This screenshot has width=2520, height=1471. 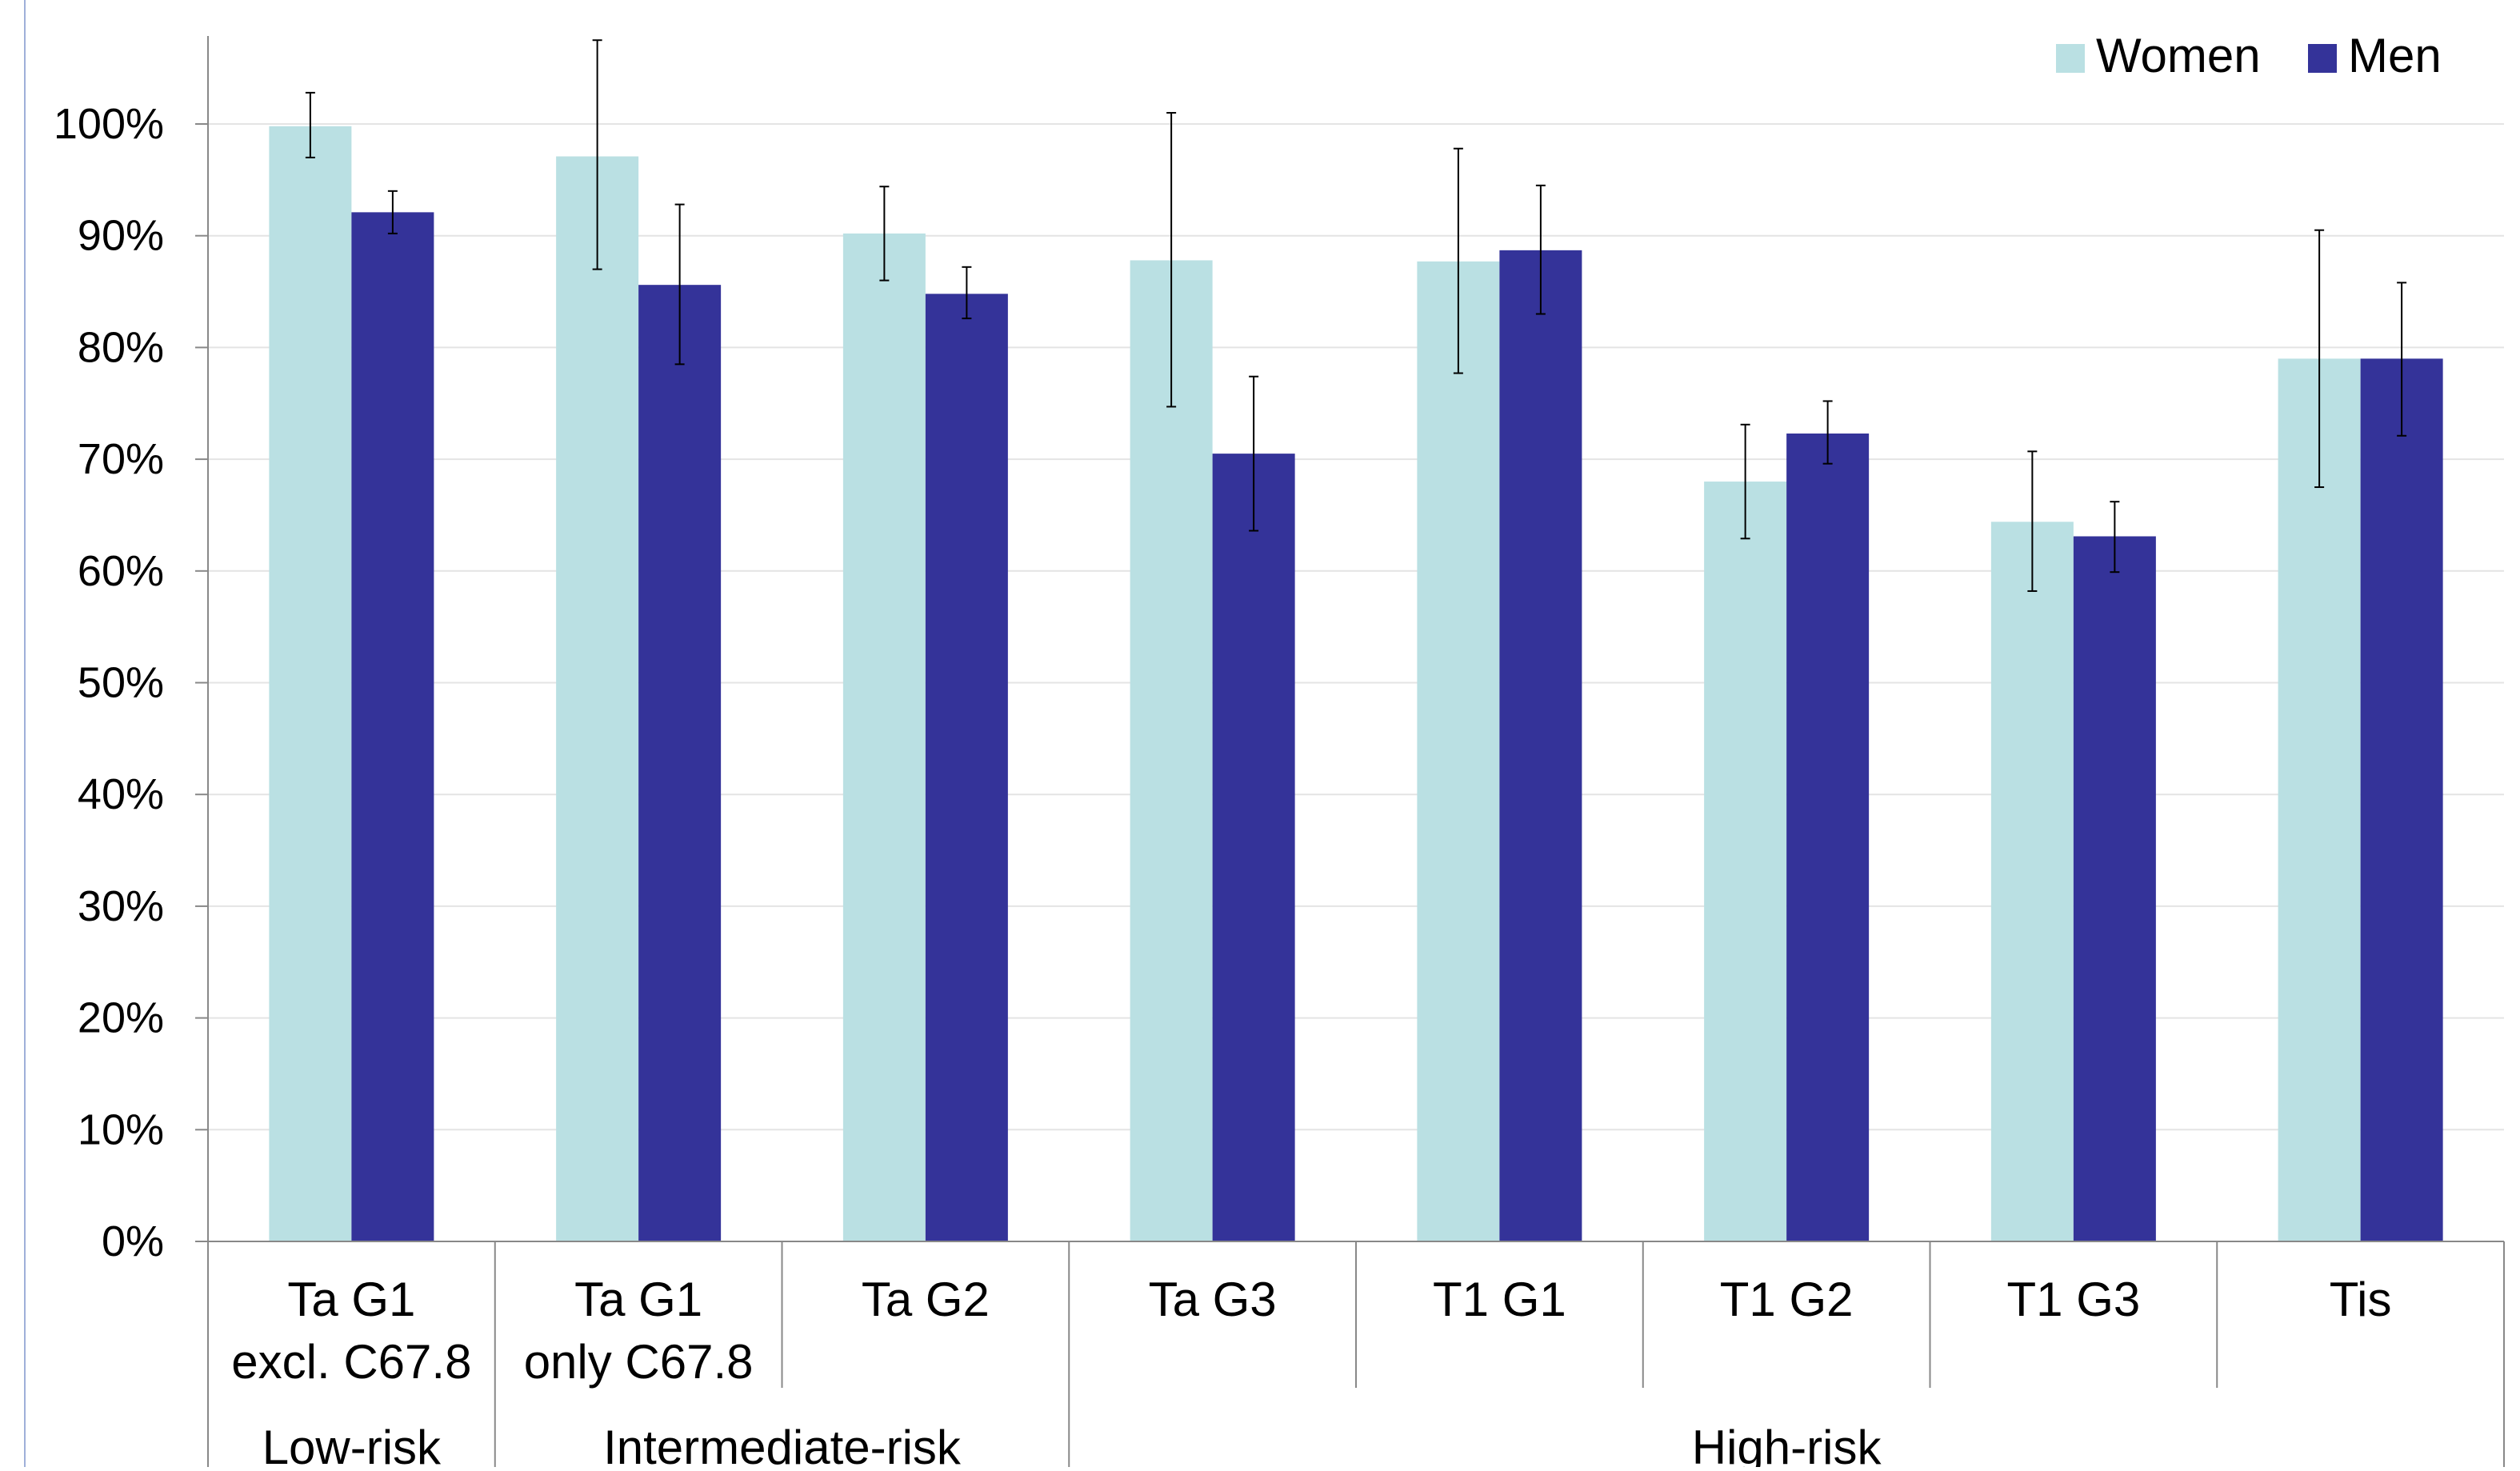 I want to click on group-label: Intermediate-risk, so click(x=782, y=1444).